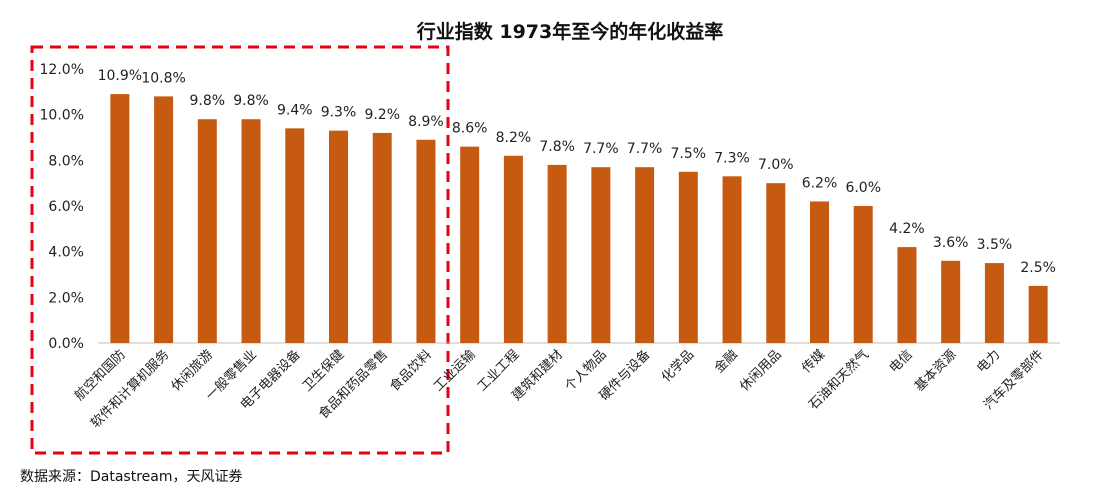 This screenshot has height=504, width=1100. Describe the element at coordinates (570, 31) in the screenshot. I see `chart-title: 行业指数 1973年至今的年化收益率` at that location.